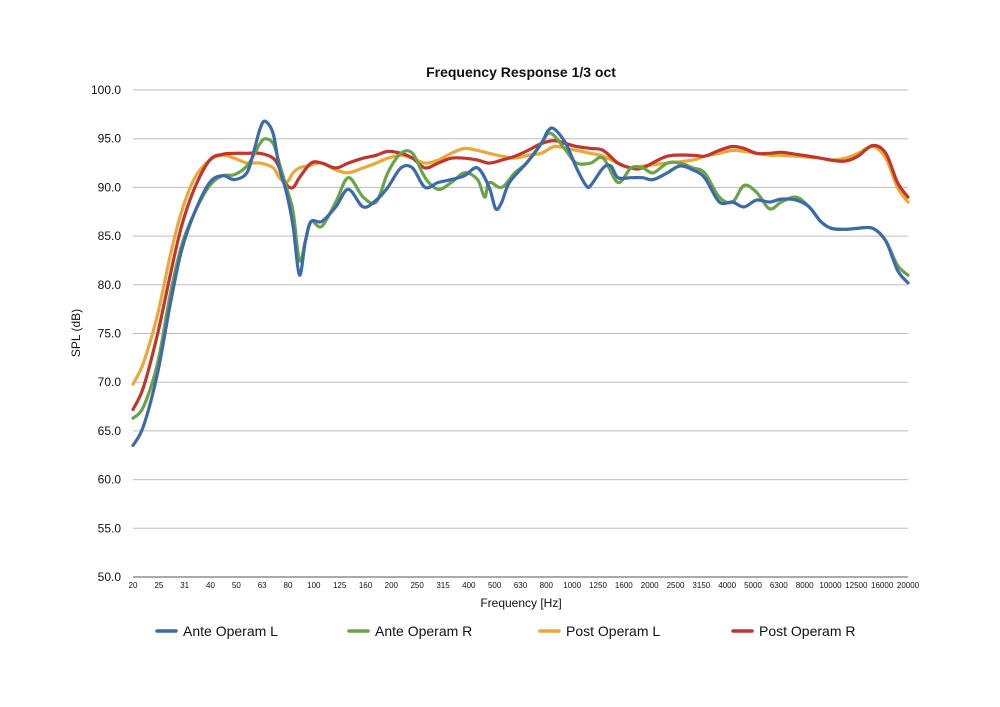 Image resolution: width=1000 pixels, height=707 pixels. Describe the element at coordinates (805, 585) in the screenshot. I see `x-tick-label: 8000` at that location.